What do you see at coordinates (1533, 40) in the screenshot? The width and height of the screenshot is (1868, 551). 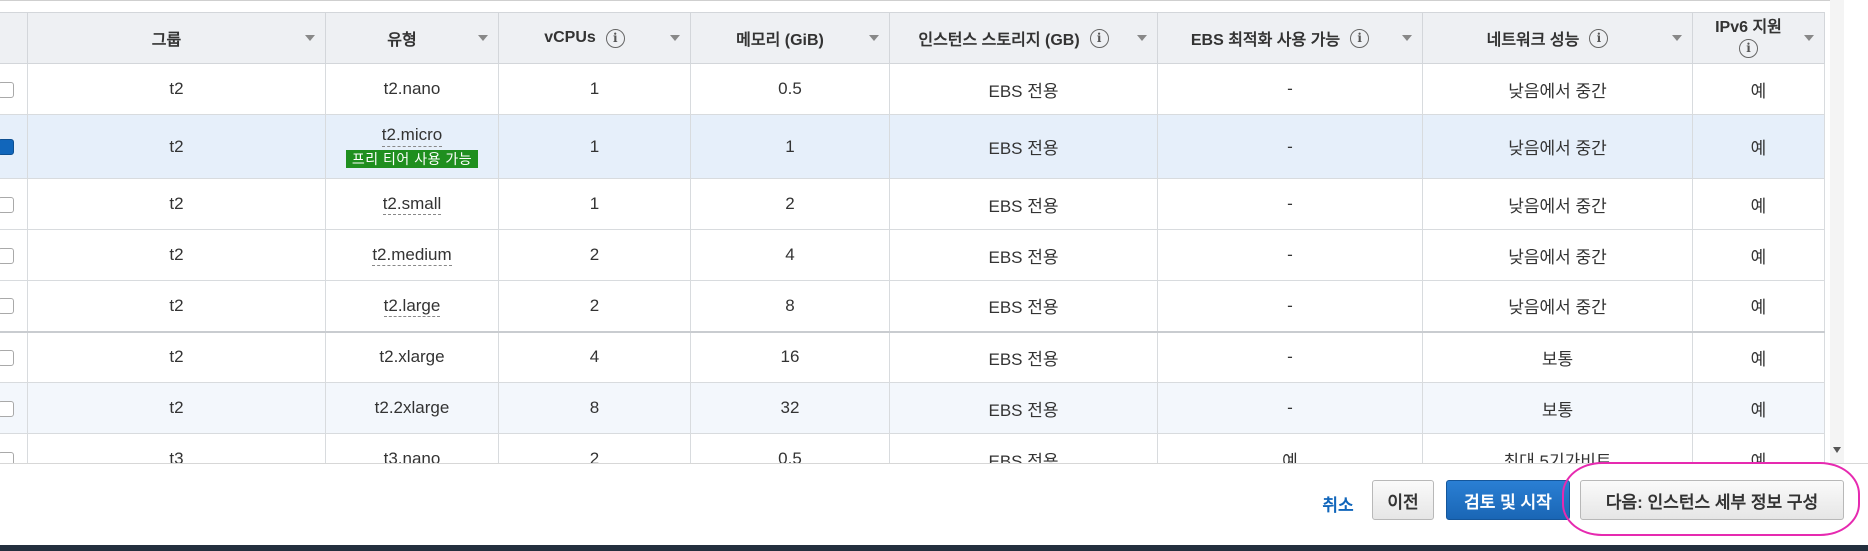 I see `header-network-label: 네트워크 성능` at bounding box center [1533, 40].